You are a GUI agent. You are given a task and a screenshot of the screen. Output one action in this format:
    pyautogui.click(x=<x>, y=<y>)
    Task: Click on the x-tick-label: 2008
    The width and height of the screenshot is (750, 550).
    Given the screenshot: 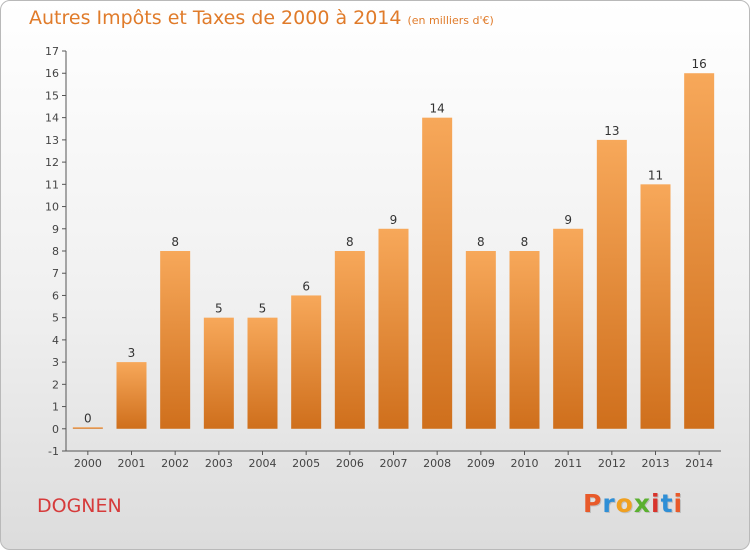 What is the action you would take?
    pyautogui.click(x=437, y=463)
    